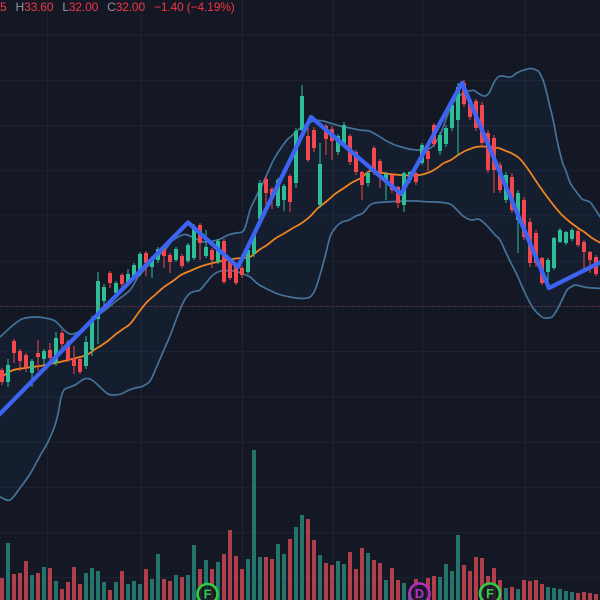 This screenshot has width=600, height=600. Describe the element at coordinates (419, 593) in the screenshot. I see `svg-text: D` at that location.